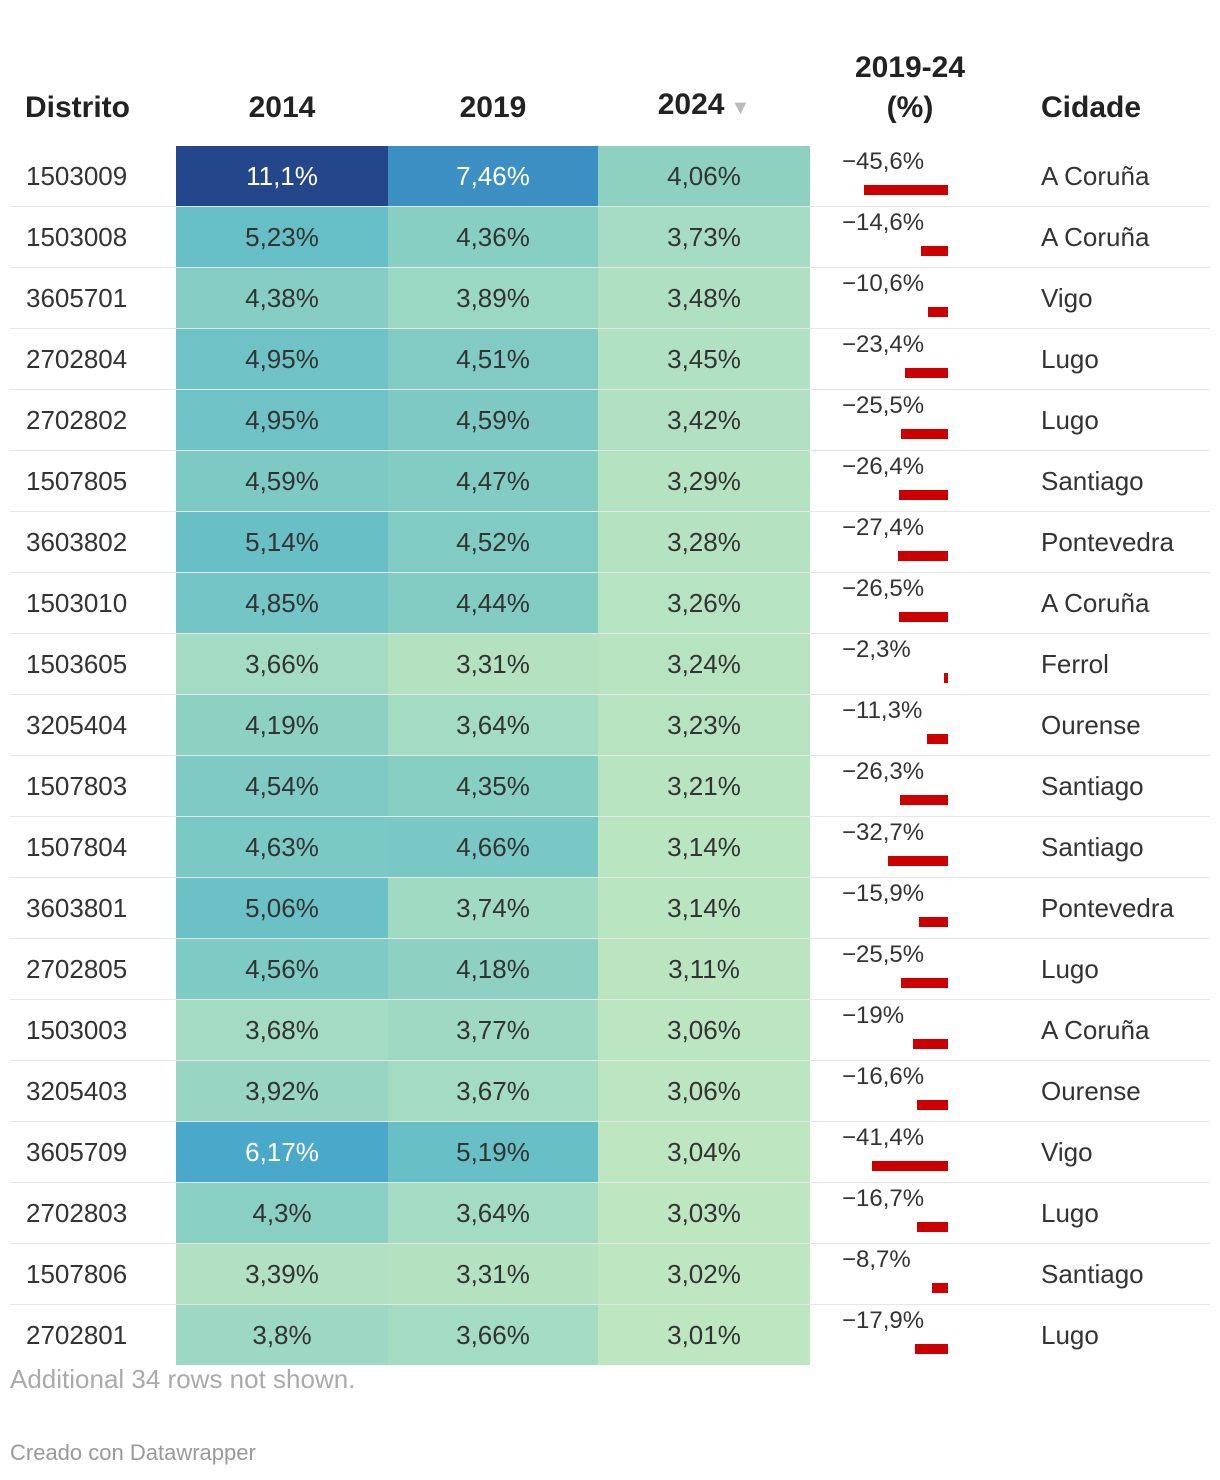 The width and height of the screenshot is (1220, 1480). What do you see at coordinates (876, 1259) in the screenshot?
I see `change-label: −8,7%` at bounding box center [876, 1259].